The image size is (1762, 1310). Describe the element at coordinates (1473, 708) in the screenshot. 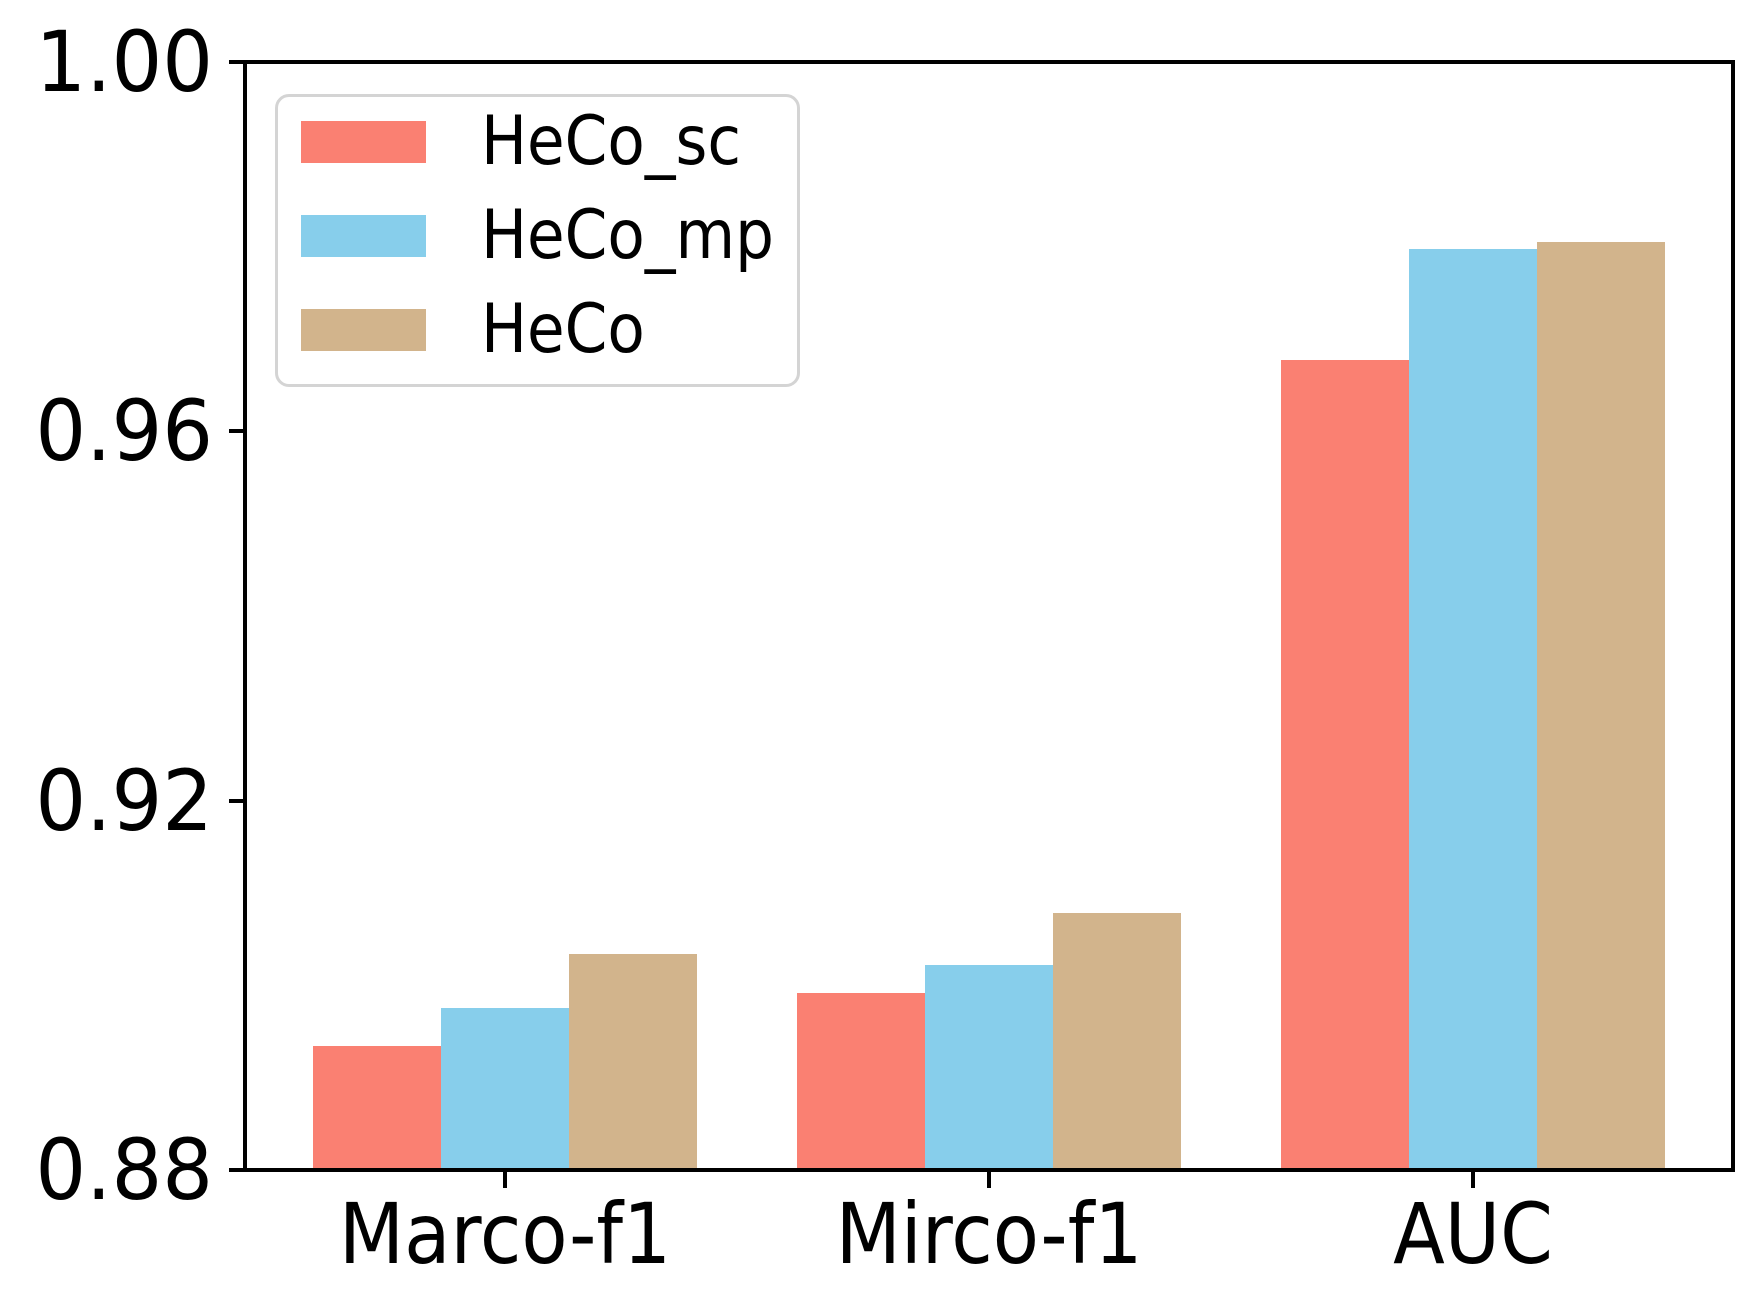

I see `bar-HeCo_mp-AUC` at that location.